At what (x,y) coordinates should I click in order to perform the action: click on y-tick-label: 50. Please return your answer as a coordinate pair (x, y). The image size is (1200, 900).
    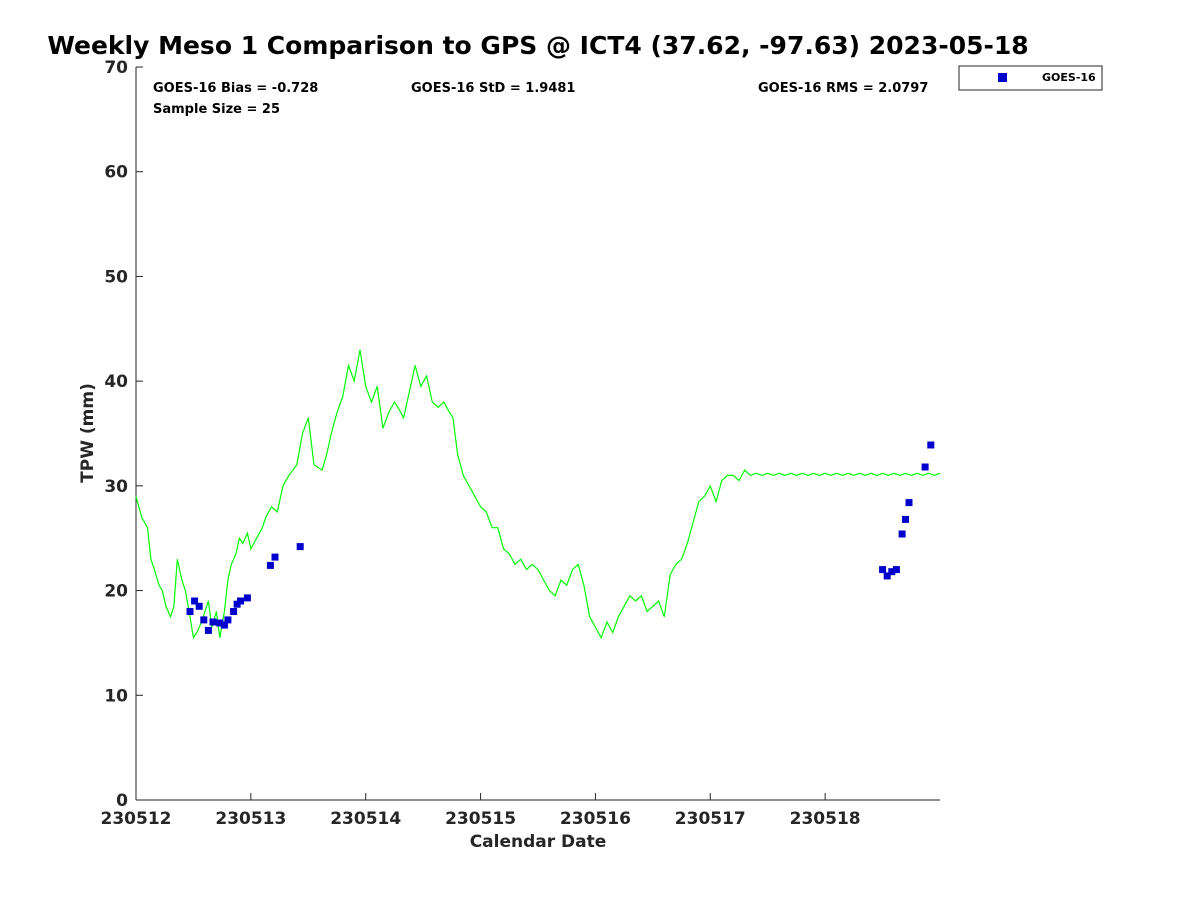
    Looking at the image, I should click on (116, 277).